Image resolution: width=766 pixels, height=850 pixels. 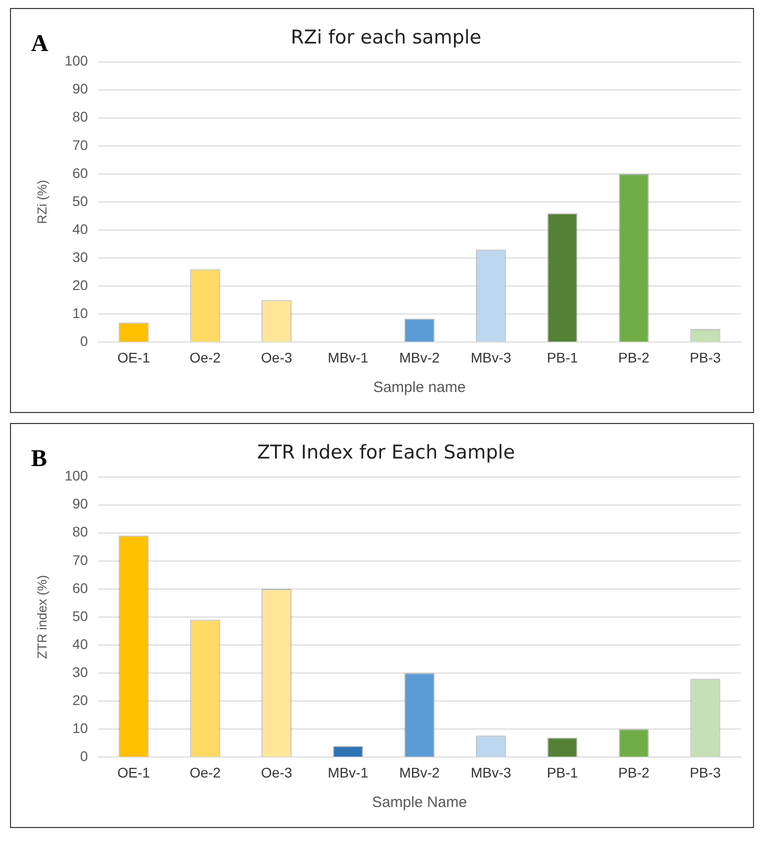 What do you see at coordinates (386, 452) in the screenshot?
I see `chart-title: ZTR Index for Each Sample` at bounding box center [386, 452].